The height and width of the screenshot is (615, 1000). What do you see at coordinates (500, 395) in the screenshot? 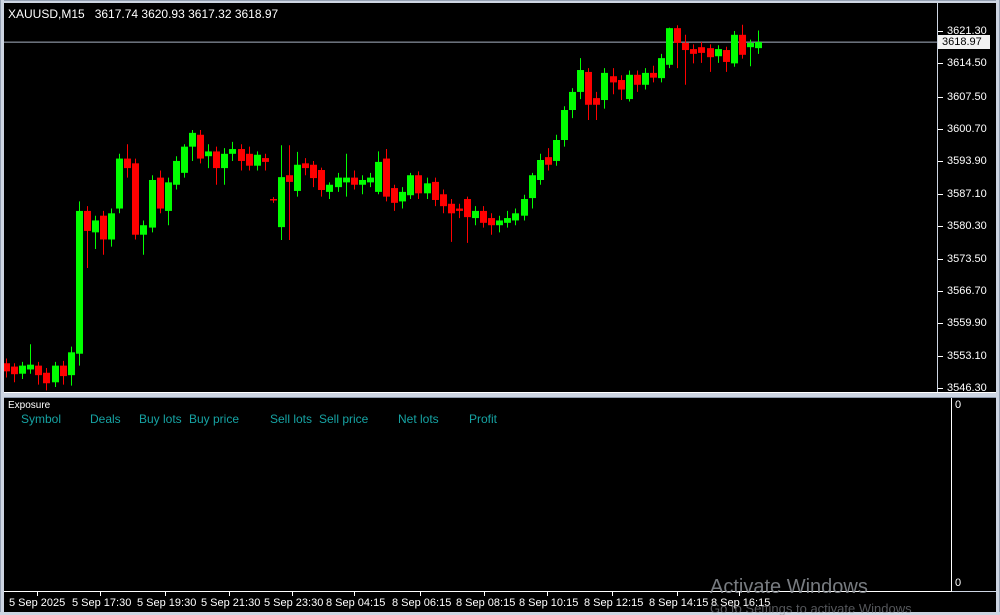
I see `window-splitter` at bounding box center [500, 395].